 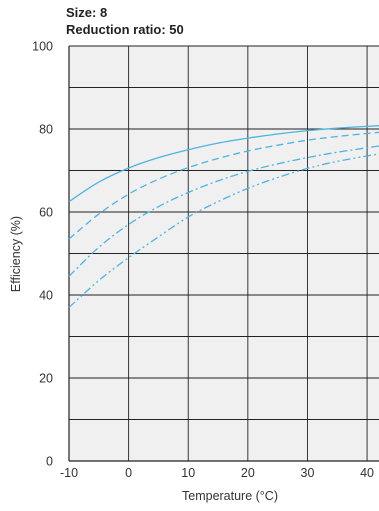 I want to click on x-axis-label: Temperature (°C), so click(x=230, y=496).